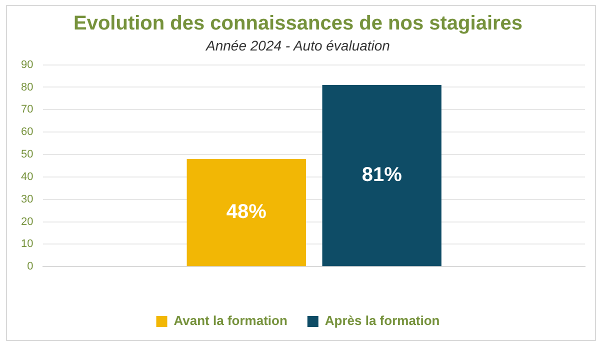 The width and height of the screenshot is (604, 349). What do you see at coordinates (27, 199) in the screenshot?
I see `y-tick-label: 30` at bounding box center [27, 199].